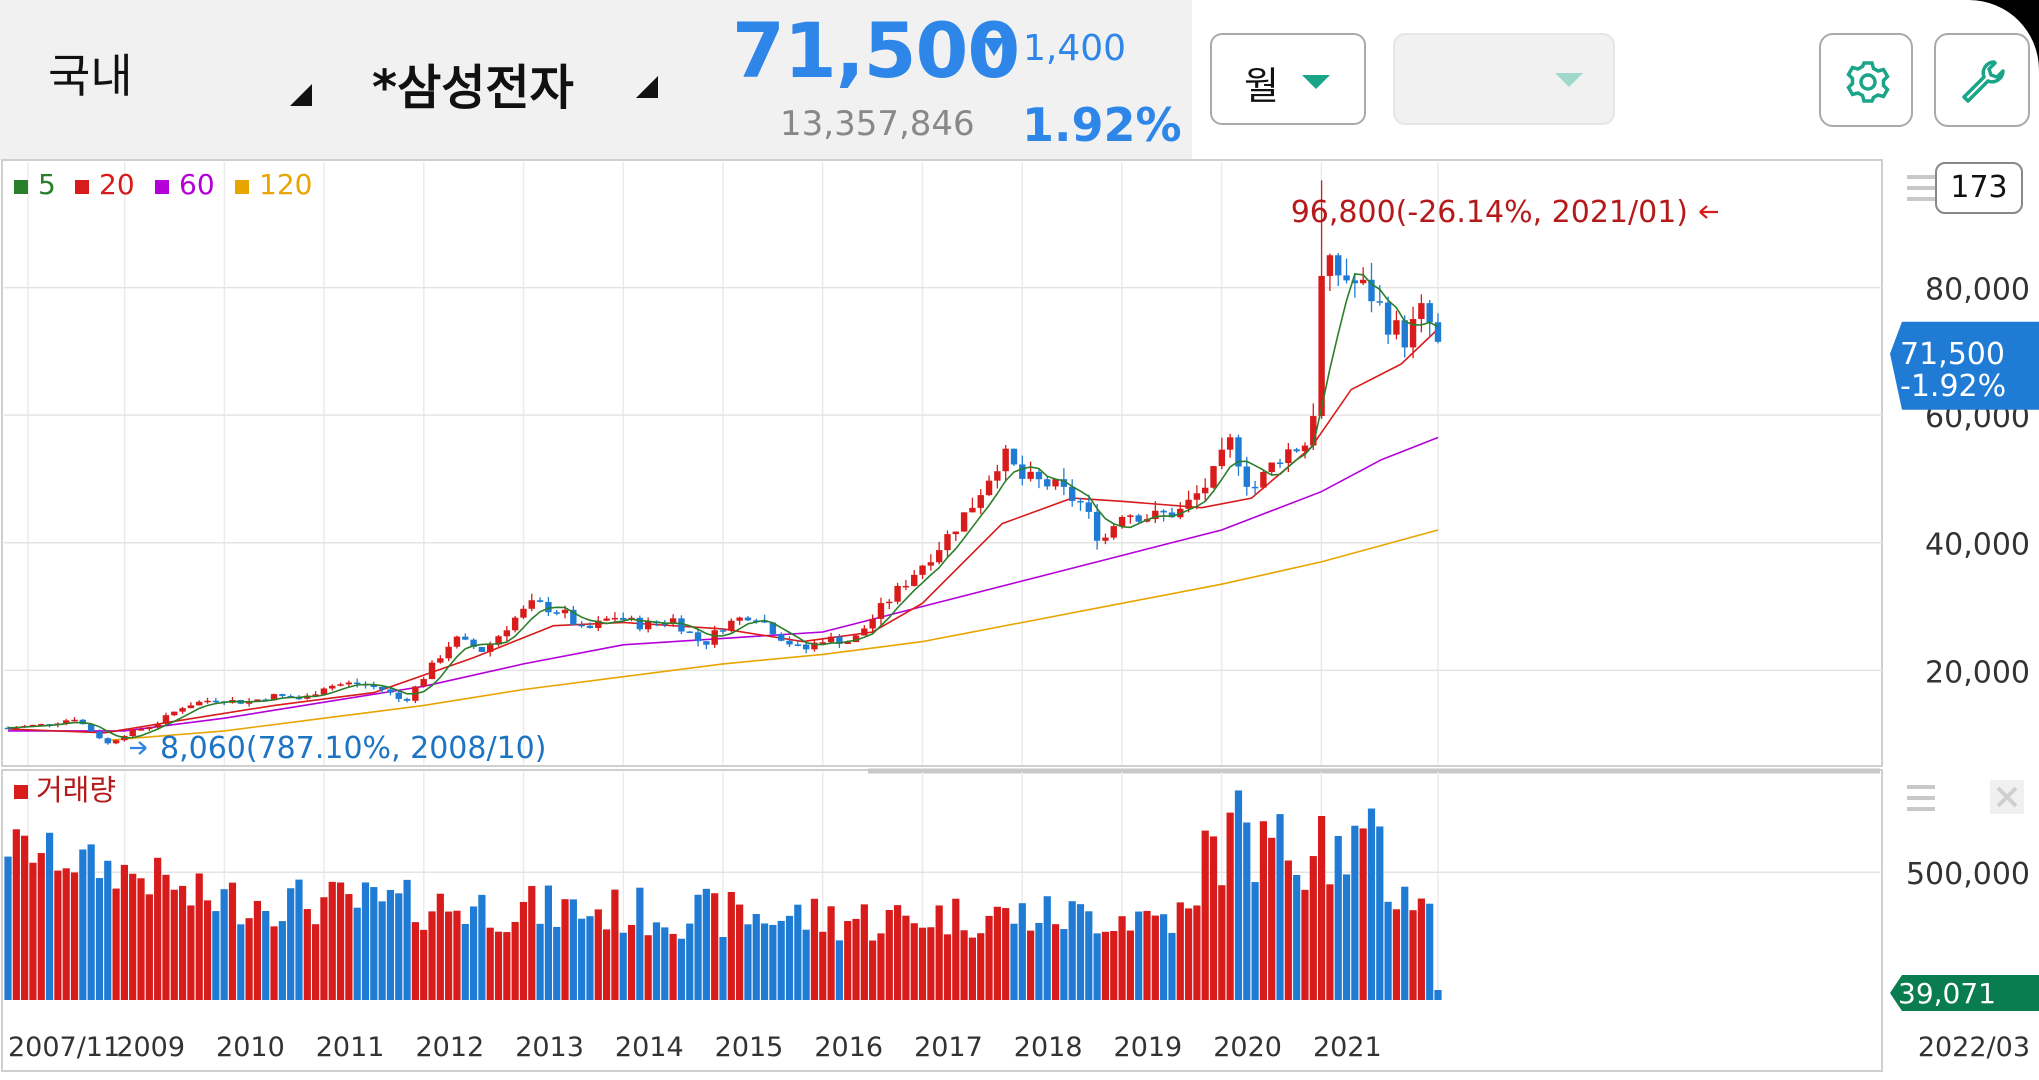 Image resolution: width=2039 pixels, height=1080 pixels. What do you see at coordinates (1979, 188) in the screenshot?
I see `candle-count-badge: 173` at bounding box center [1979, 188].